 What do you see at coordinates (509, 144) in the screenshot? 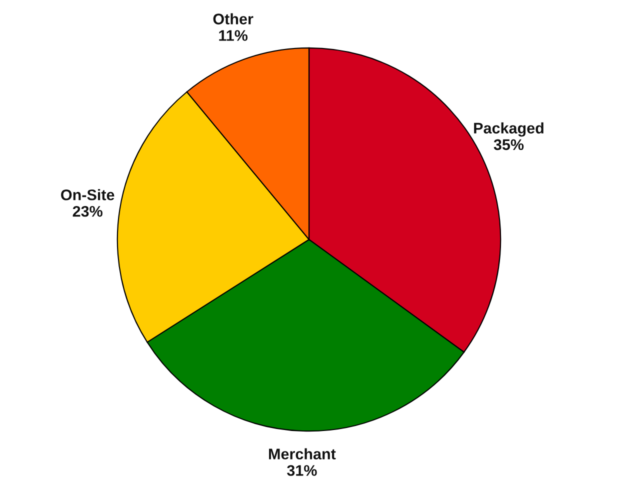
I see `data-label: 35%` at bounding box center [509, 144].